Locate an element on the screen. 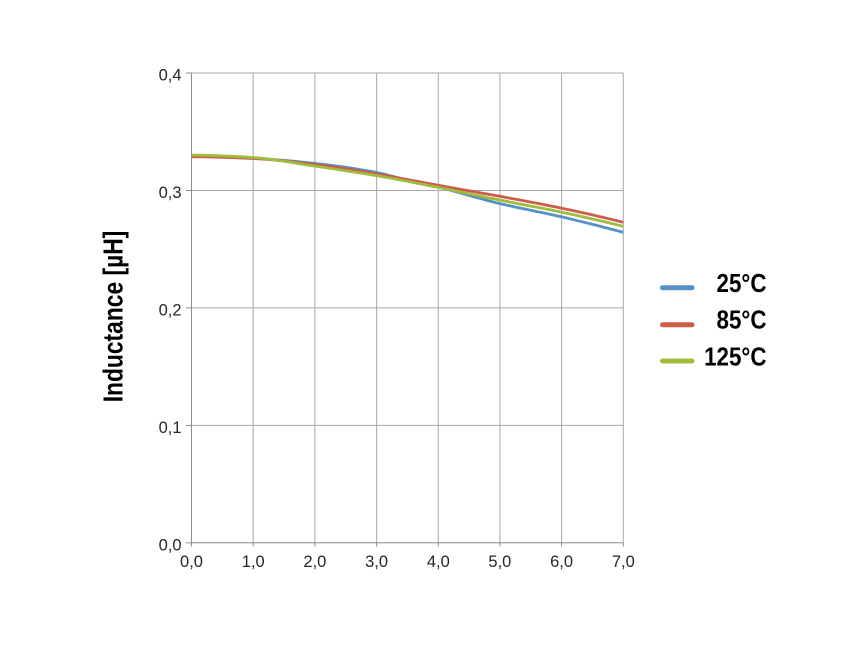 This screenshot has width=867, height=650. svg-text: 1,0 is located at coordinates (253, 562).